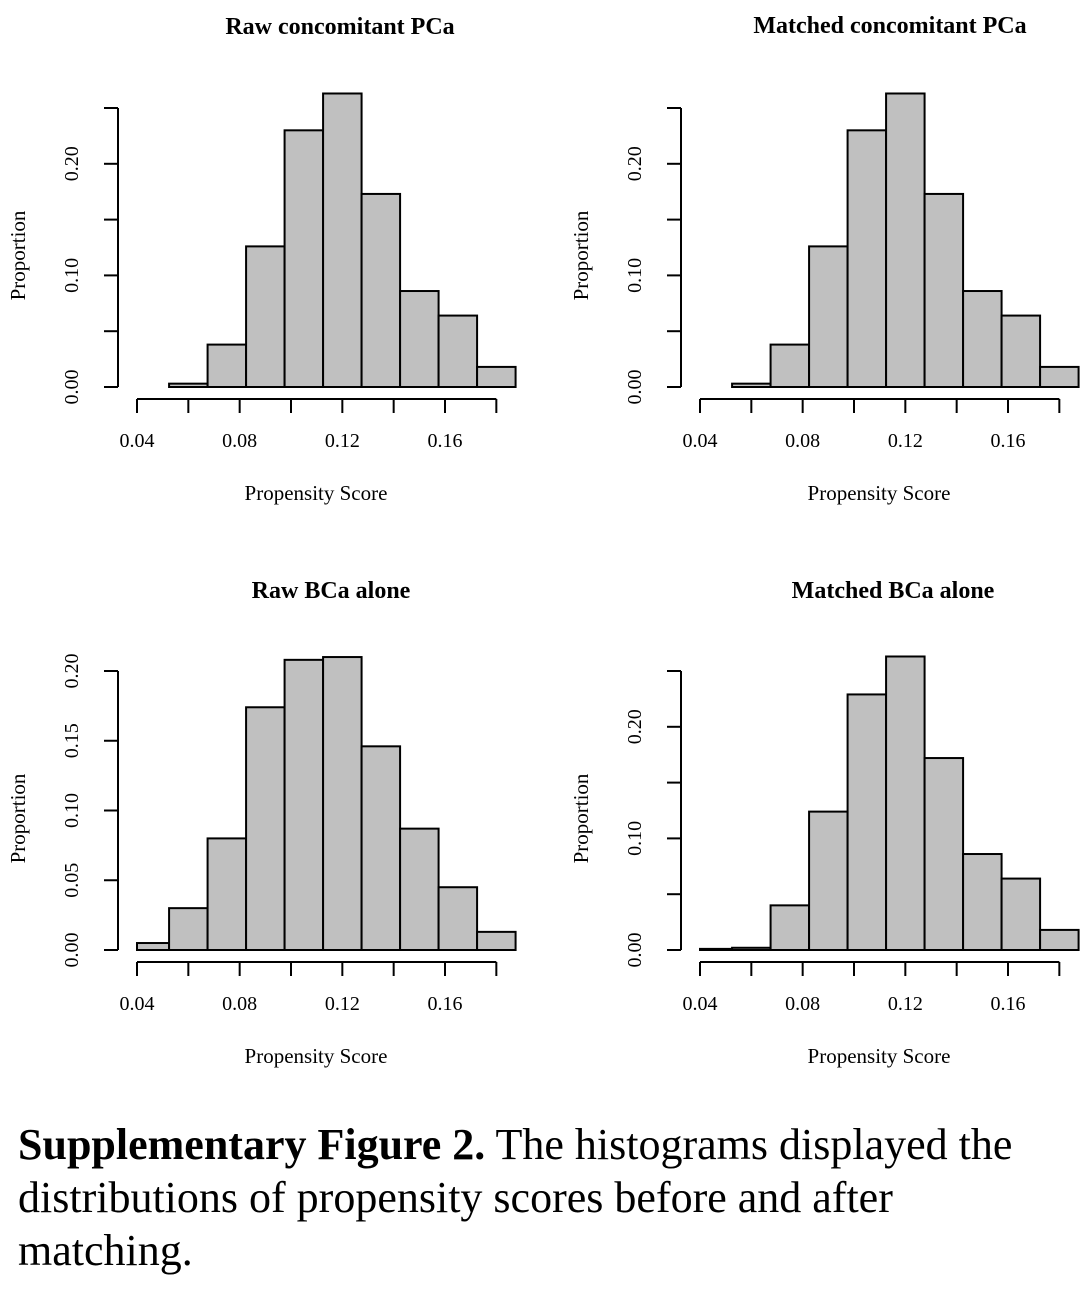 The width and height of the screenshot is (1080, 1293). Describe the element at coordinates (331, 591) in the screenshot. I see `chart-title: Raw BCa alone` at that location.